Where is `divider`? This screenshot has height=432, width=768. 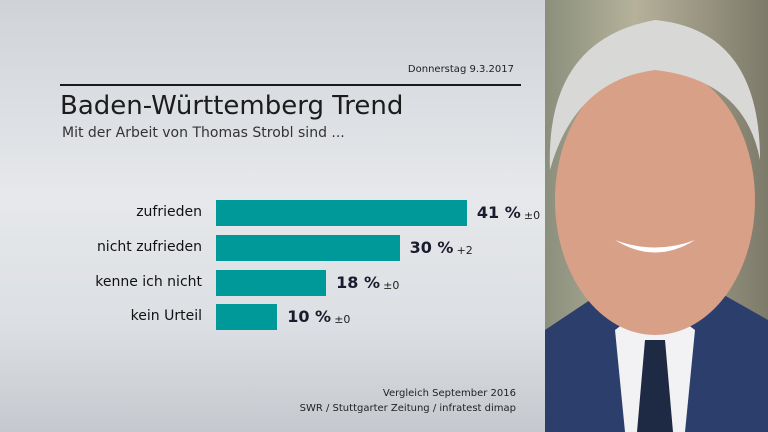 divider is located at coordinates (290, 85).